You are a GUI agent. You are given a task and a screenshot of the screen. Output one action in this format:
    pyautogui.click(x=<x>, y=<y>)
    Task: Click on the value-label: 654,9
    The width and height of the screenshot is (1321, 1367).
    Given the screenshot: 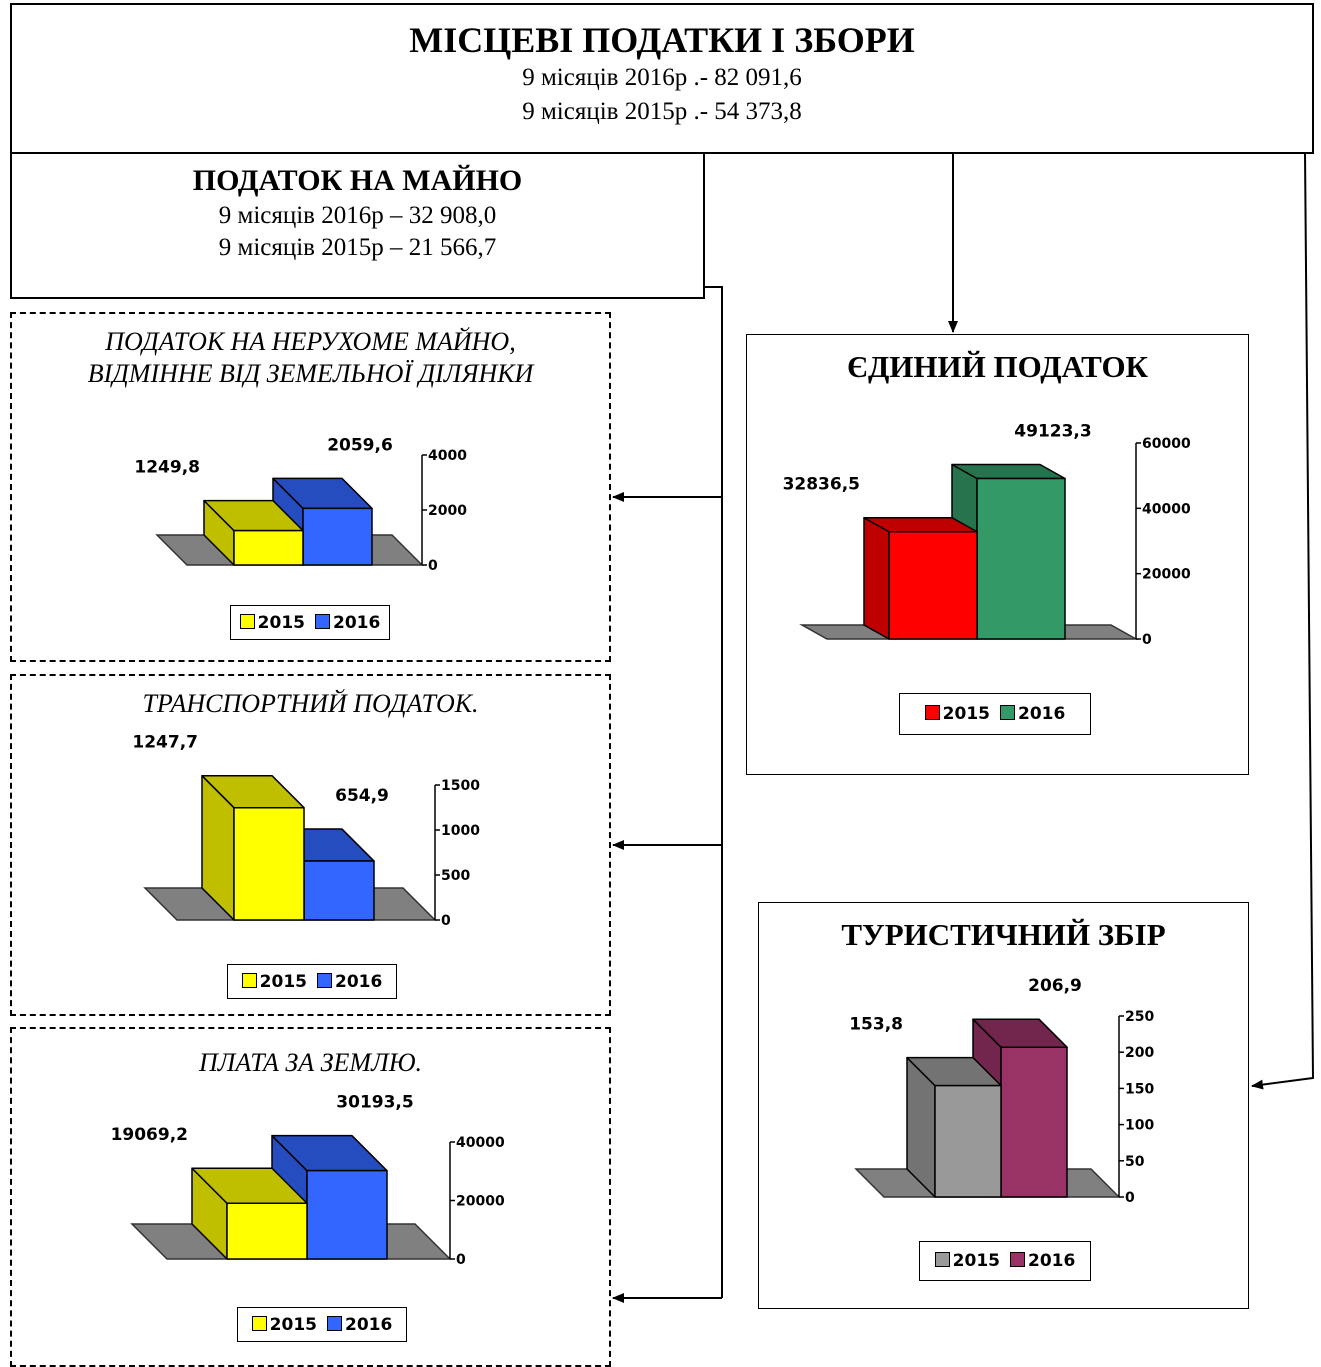 What is the action you would take?
    pyautogui.click(x=362, y=796)
    